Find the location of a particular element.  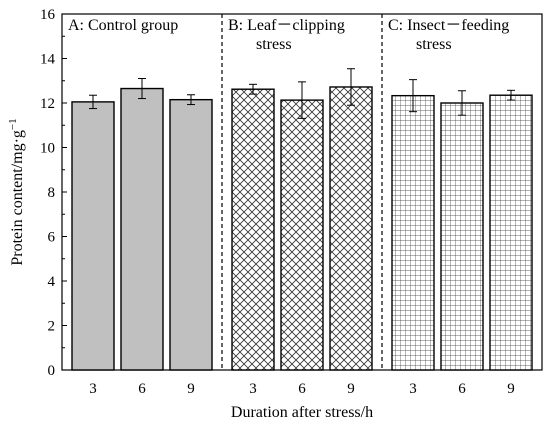

y-tick-label: 2 is located at coordinates (52, 327).